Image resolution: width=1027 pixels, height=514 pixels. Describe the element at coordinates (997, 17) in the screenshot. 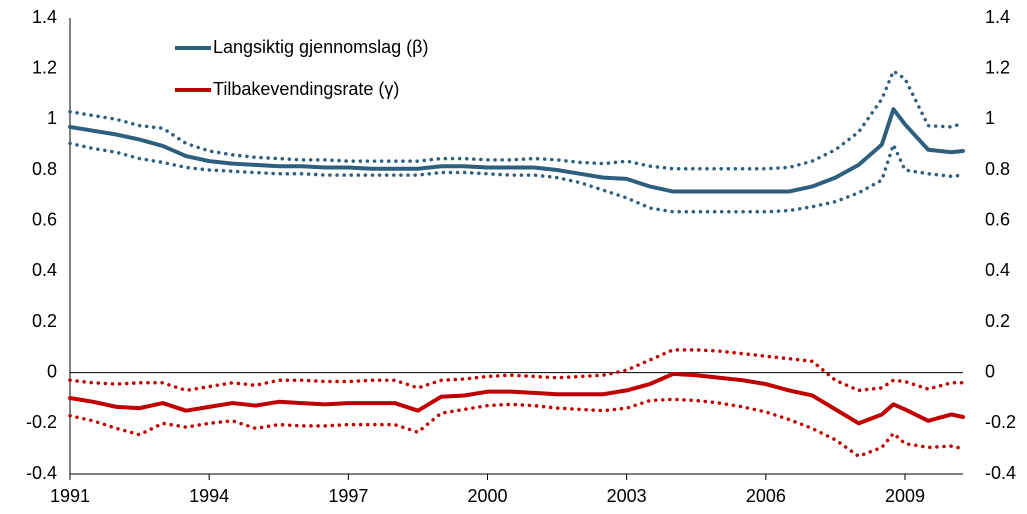

I see `y2-tick-label: 1.4` at that location.